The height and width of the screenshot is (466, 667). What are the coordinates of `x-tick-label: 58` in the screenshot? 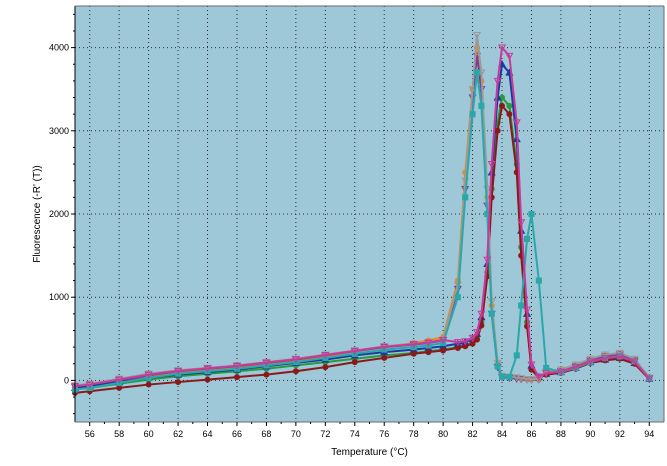 It's located at (119, 434).